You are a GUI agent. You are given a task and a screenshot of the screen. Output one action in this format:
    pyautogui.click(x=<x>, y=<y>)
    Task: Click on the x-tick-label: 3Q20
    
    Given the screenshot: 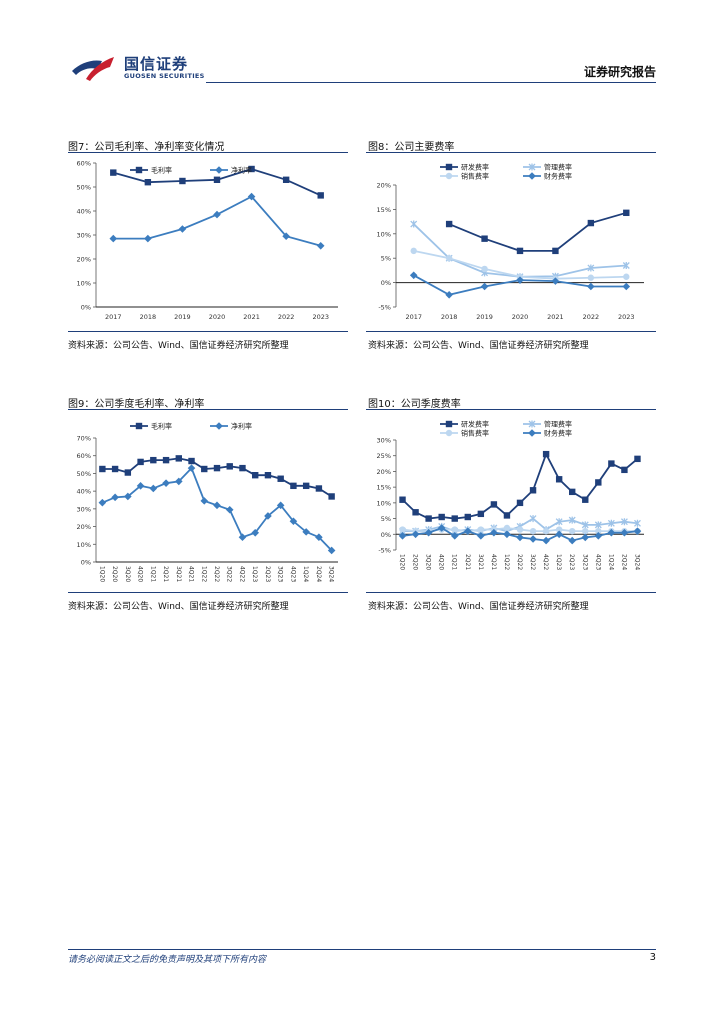 What is the action you would take?
    pyautogui.click(x=127, y=574)
    